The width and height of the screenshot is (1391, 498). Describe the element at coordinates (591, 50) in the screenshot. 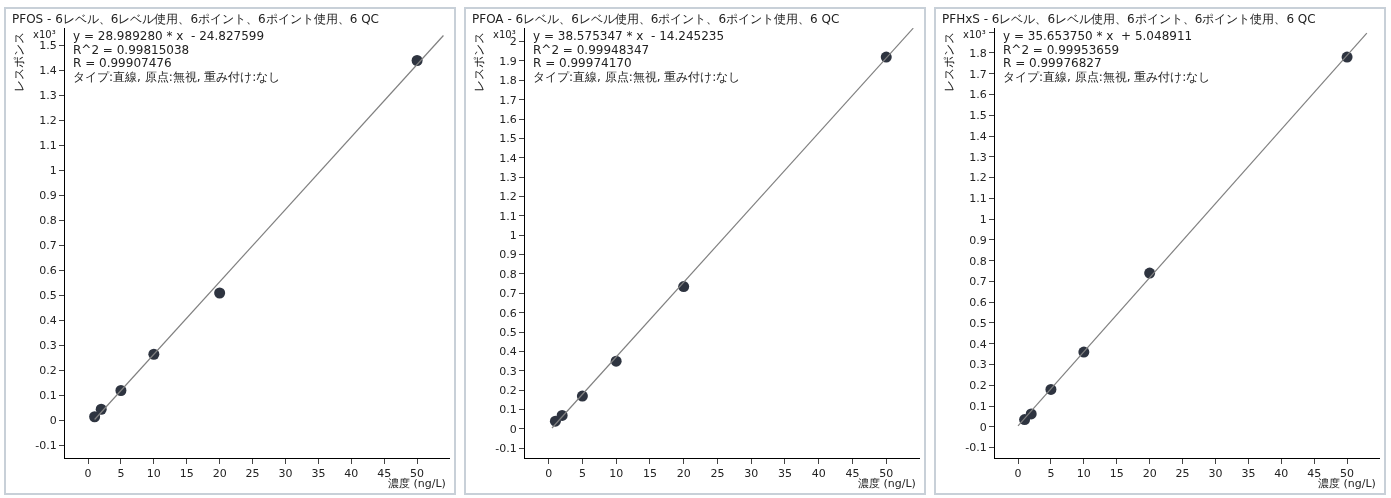

I see `annotation: R^2 = 0.99948347` at that location.